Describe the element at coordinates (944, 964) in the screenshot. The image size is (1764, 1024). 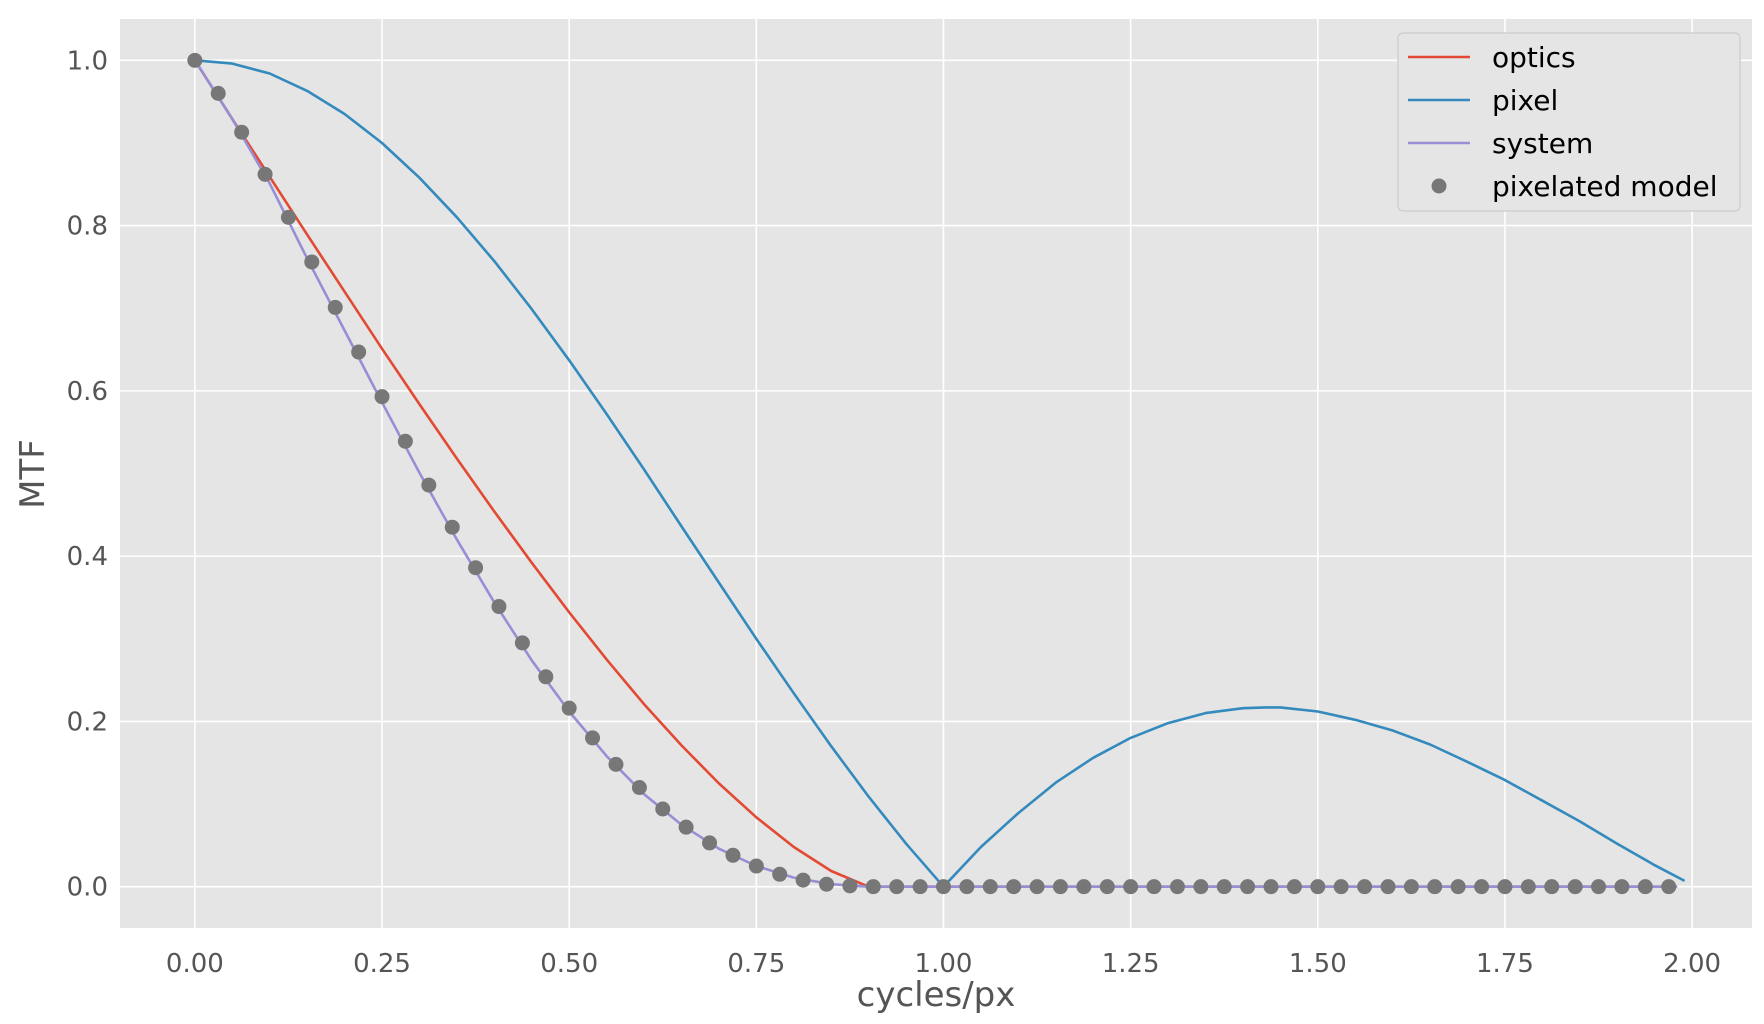
I see `x-tick-label: 1.00` at that location.